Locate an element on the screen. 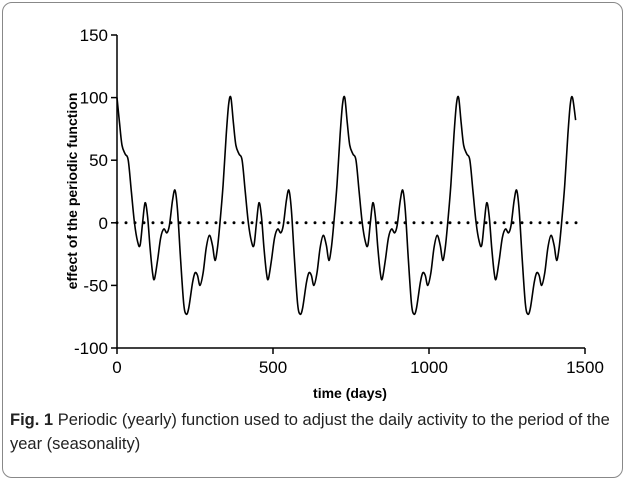 The image size is (627, 482). y-tick-label: -100 is located at coordinates (91, 348).